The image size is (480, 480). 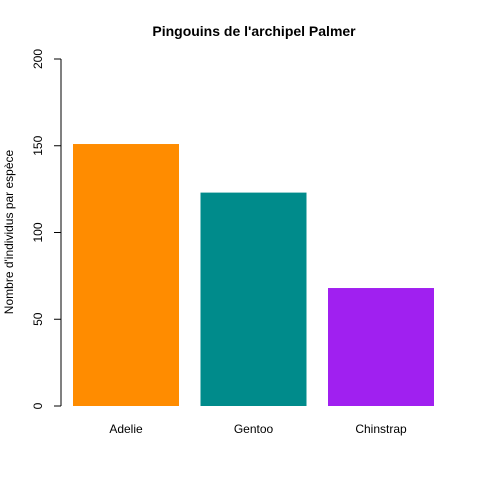 I want to click on y-tick-label-100: 100, so click(x=38, y=232).